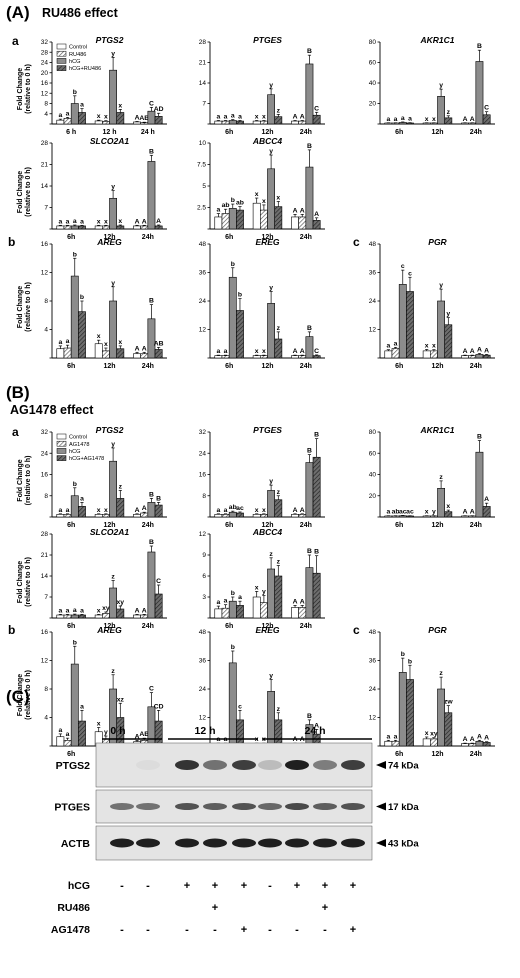 This screenshot has width=520, height=978. Describe the element at coordinates (45, 661) in the screenshot. I see `y-tick-label: 12` at that location.